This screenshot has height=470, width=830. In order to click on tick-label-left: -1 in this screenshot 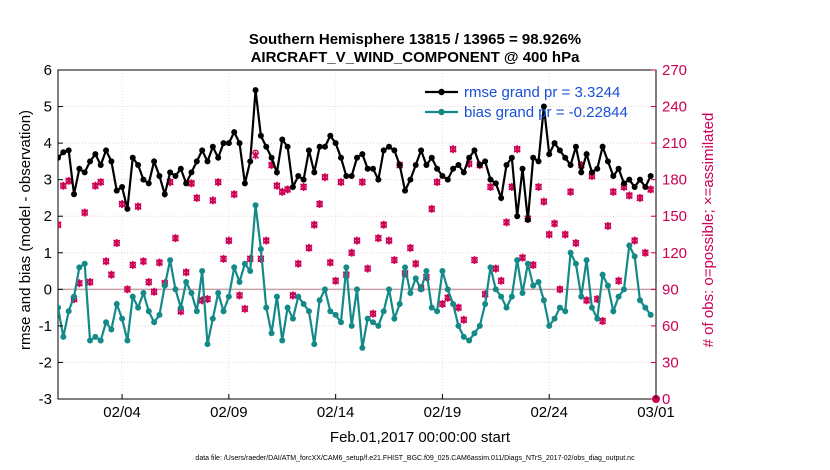, I will do `click(45, 326)`.